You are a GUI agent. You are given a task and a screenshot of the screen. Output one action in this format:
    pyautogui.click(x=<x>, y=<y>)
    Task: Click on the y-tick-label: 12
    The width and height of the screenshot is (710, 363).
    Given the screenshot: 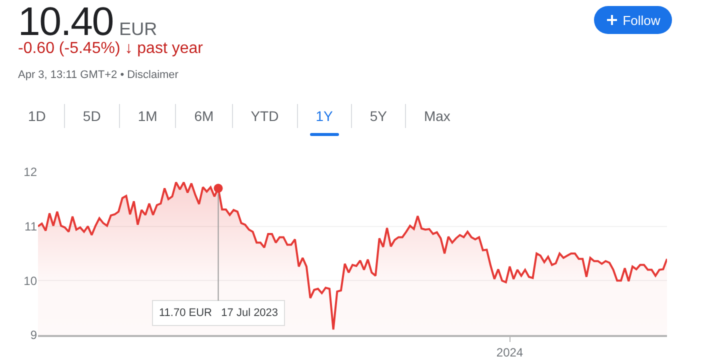 What is the action you would take?
    pyautogui.click(x=31, y=172)
    